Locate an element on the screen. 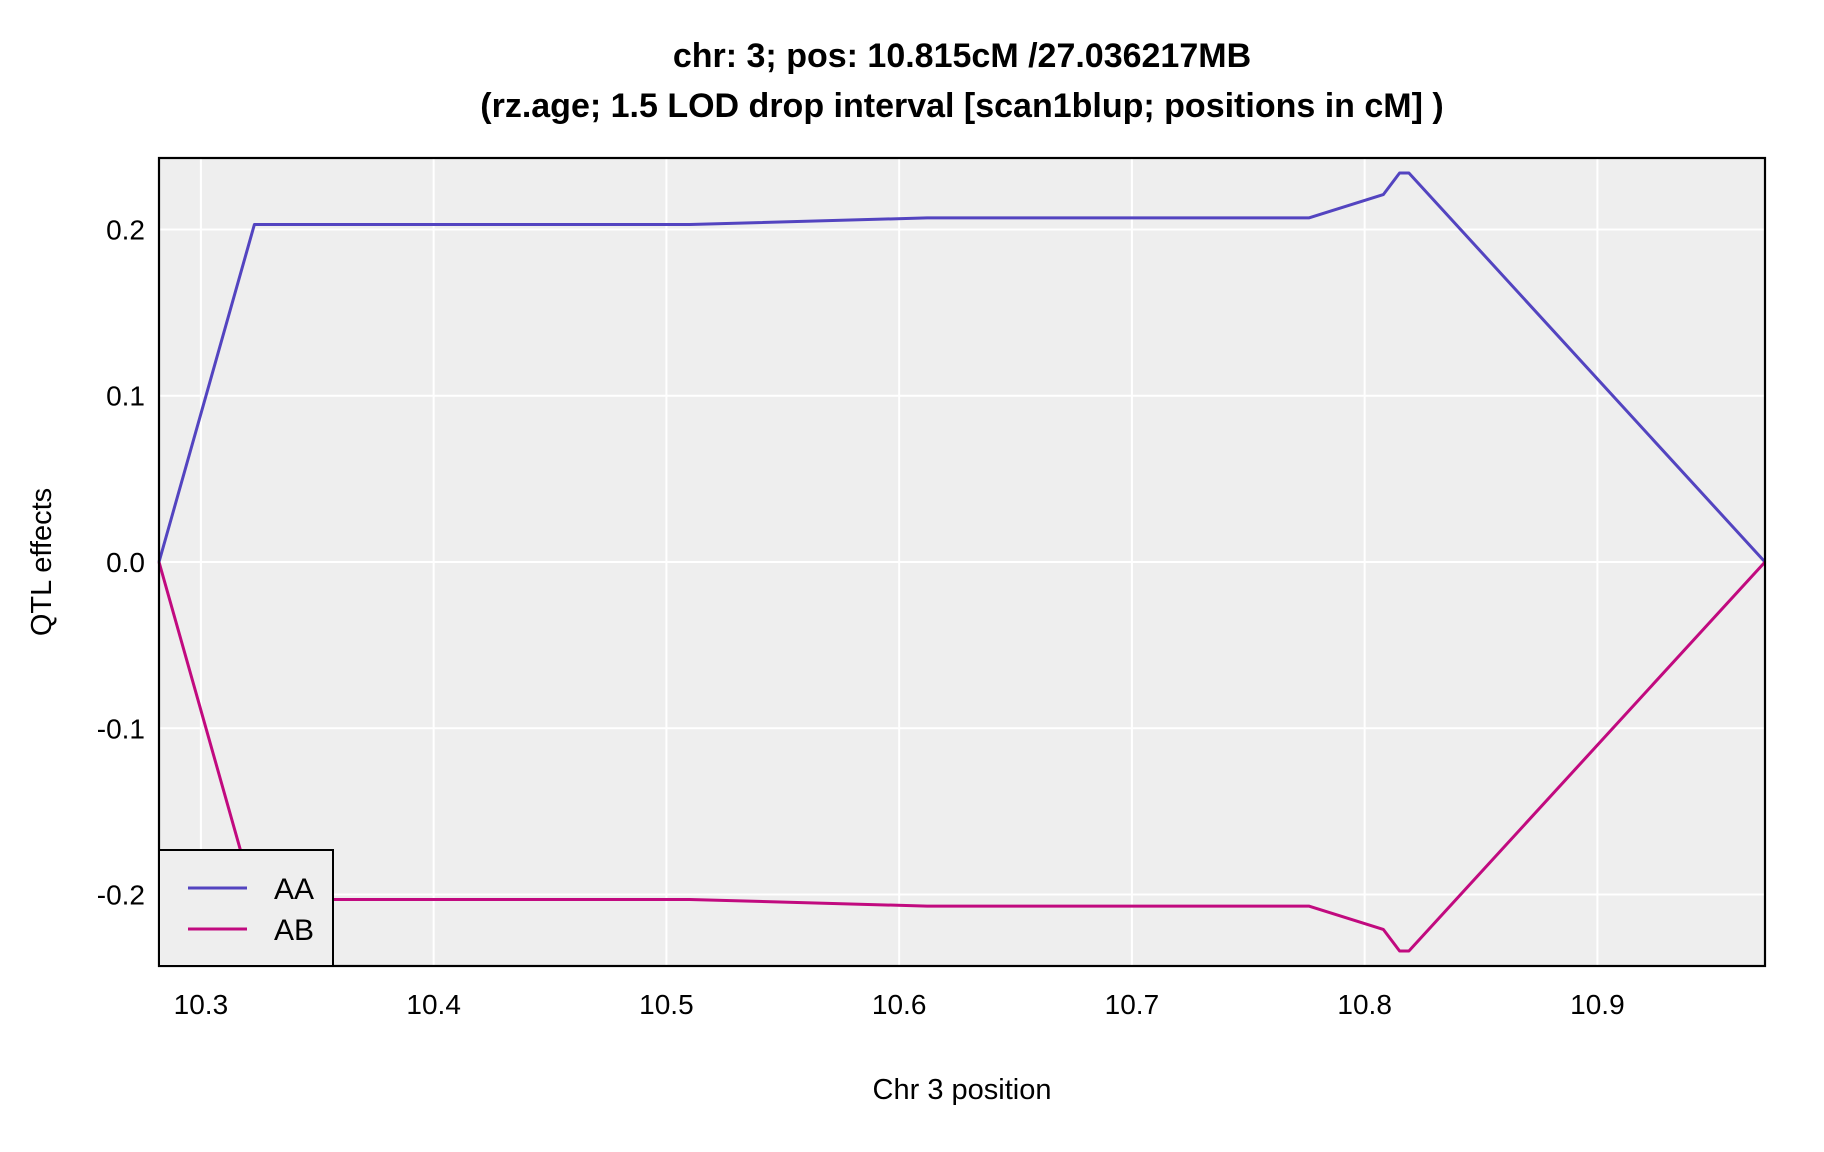 Image resolution: width=1824 pixels, height=1152 pixels. legend: AA AB is located at coordinates (246, 908).